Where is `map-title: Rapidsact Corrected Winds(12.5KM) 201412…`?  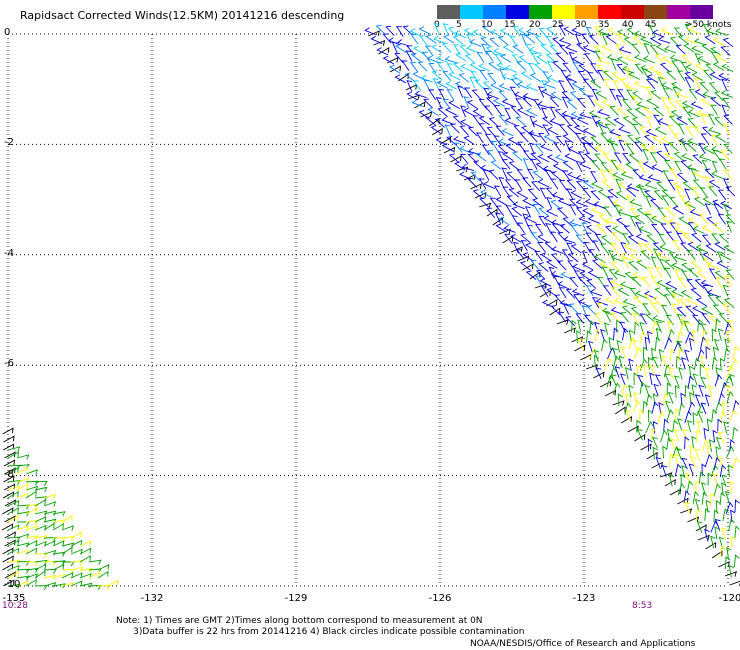
map-title: Rapidsact Corrected Winds(12.5KM) 201412… is located at coordinates (182, 15).